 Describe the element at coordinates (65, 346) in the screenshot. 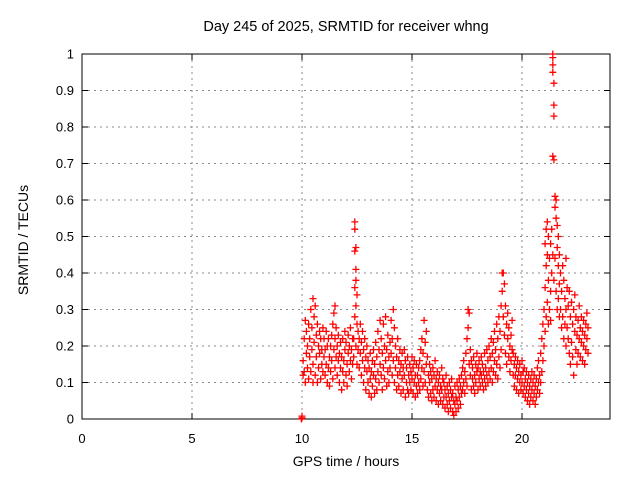

I see `y-tick-label: 0.2` at that location.